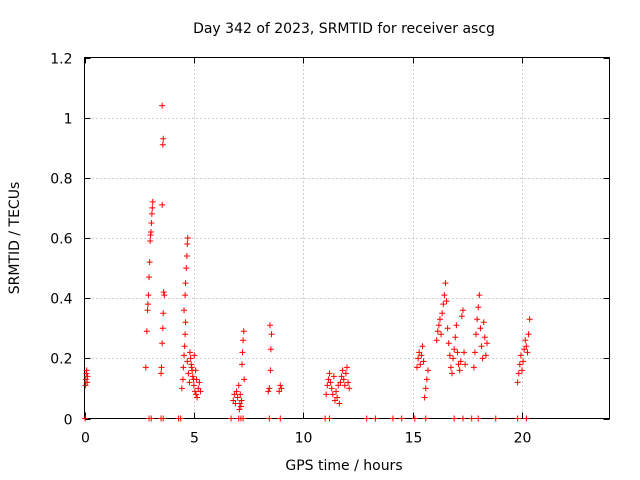 This screenshot has width=640, height=480. I want to click on y-tick-label: 0.4, so click(61, 300).